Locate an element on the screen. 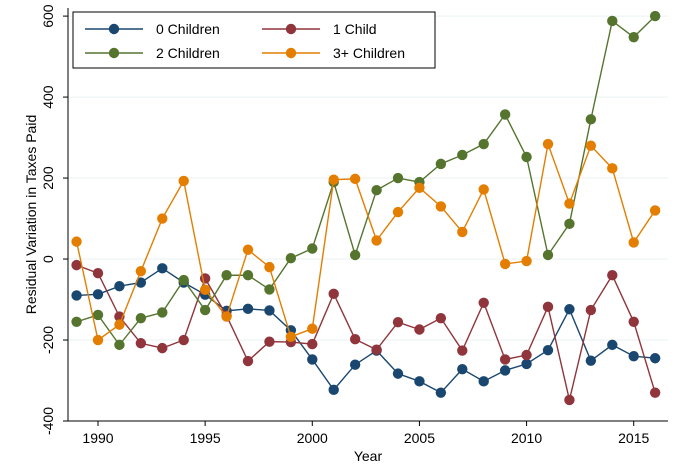  y-tick-label: 400 is located at coordinates (48, 97).